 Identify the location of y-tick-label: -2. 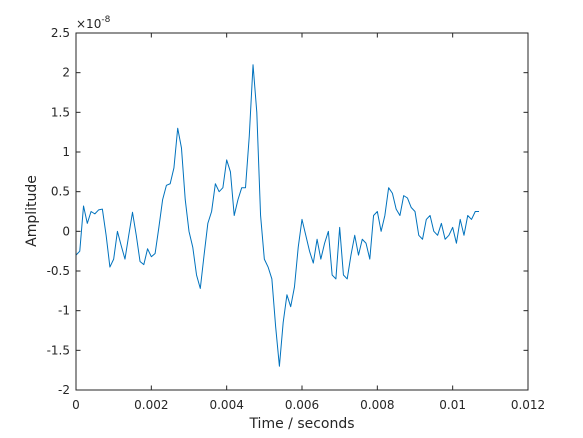
(64, 390).